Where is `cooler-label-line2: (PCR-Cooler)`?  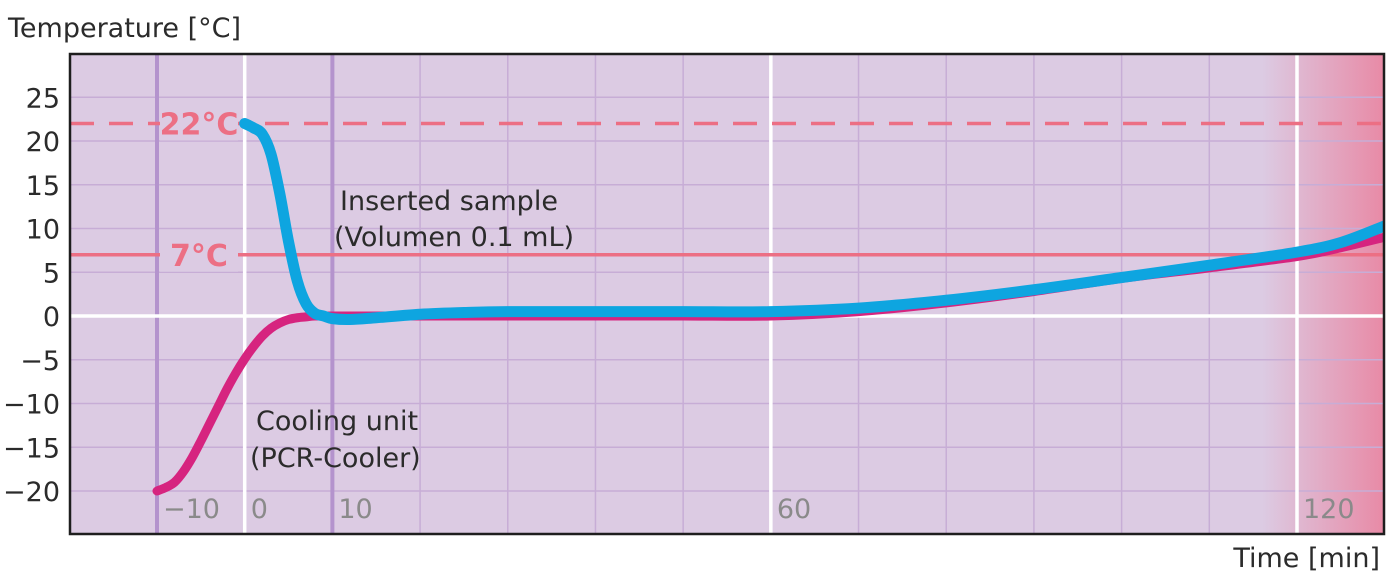
cooler-label-line2: (PCR-Cooler) is located at coordinates (335, 458).